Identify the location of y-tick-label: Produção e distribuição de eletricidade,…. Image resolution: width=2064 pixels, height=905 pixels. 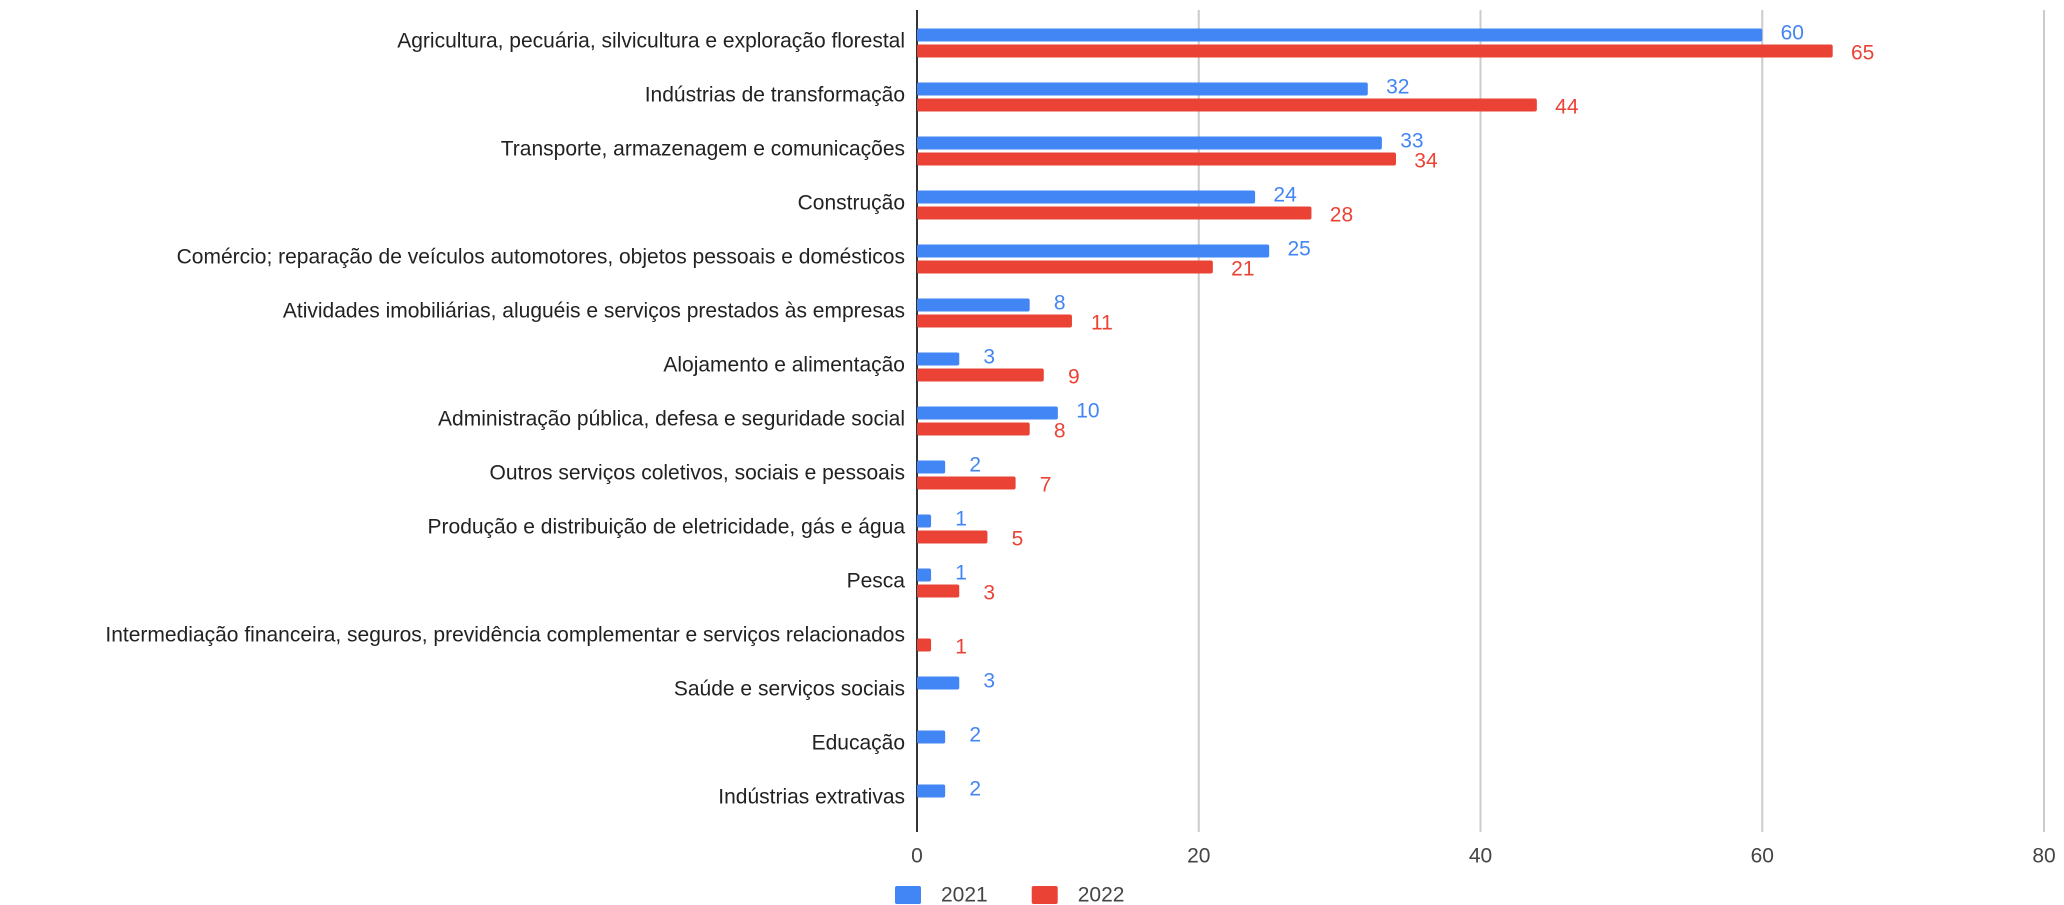
(667, 527).